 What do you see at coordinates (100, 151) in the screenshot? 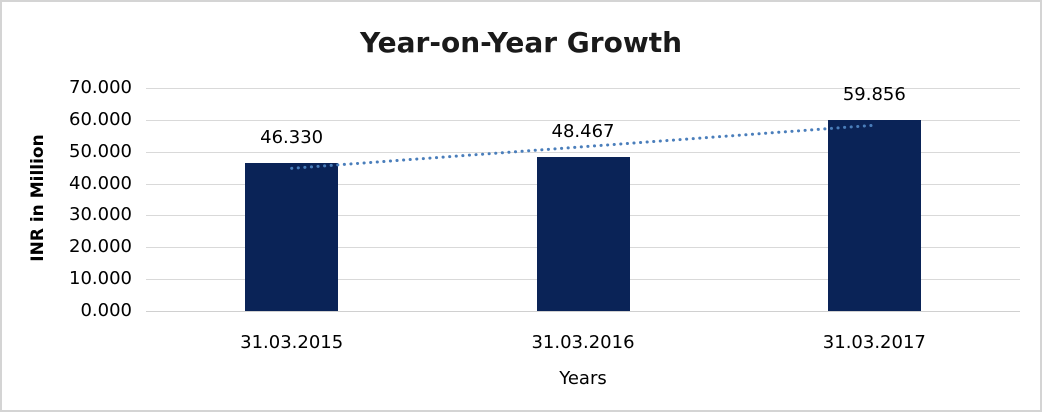
I see `y-tick-label: 50.000` at bounding box center [100, 151].